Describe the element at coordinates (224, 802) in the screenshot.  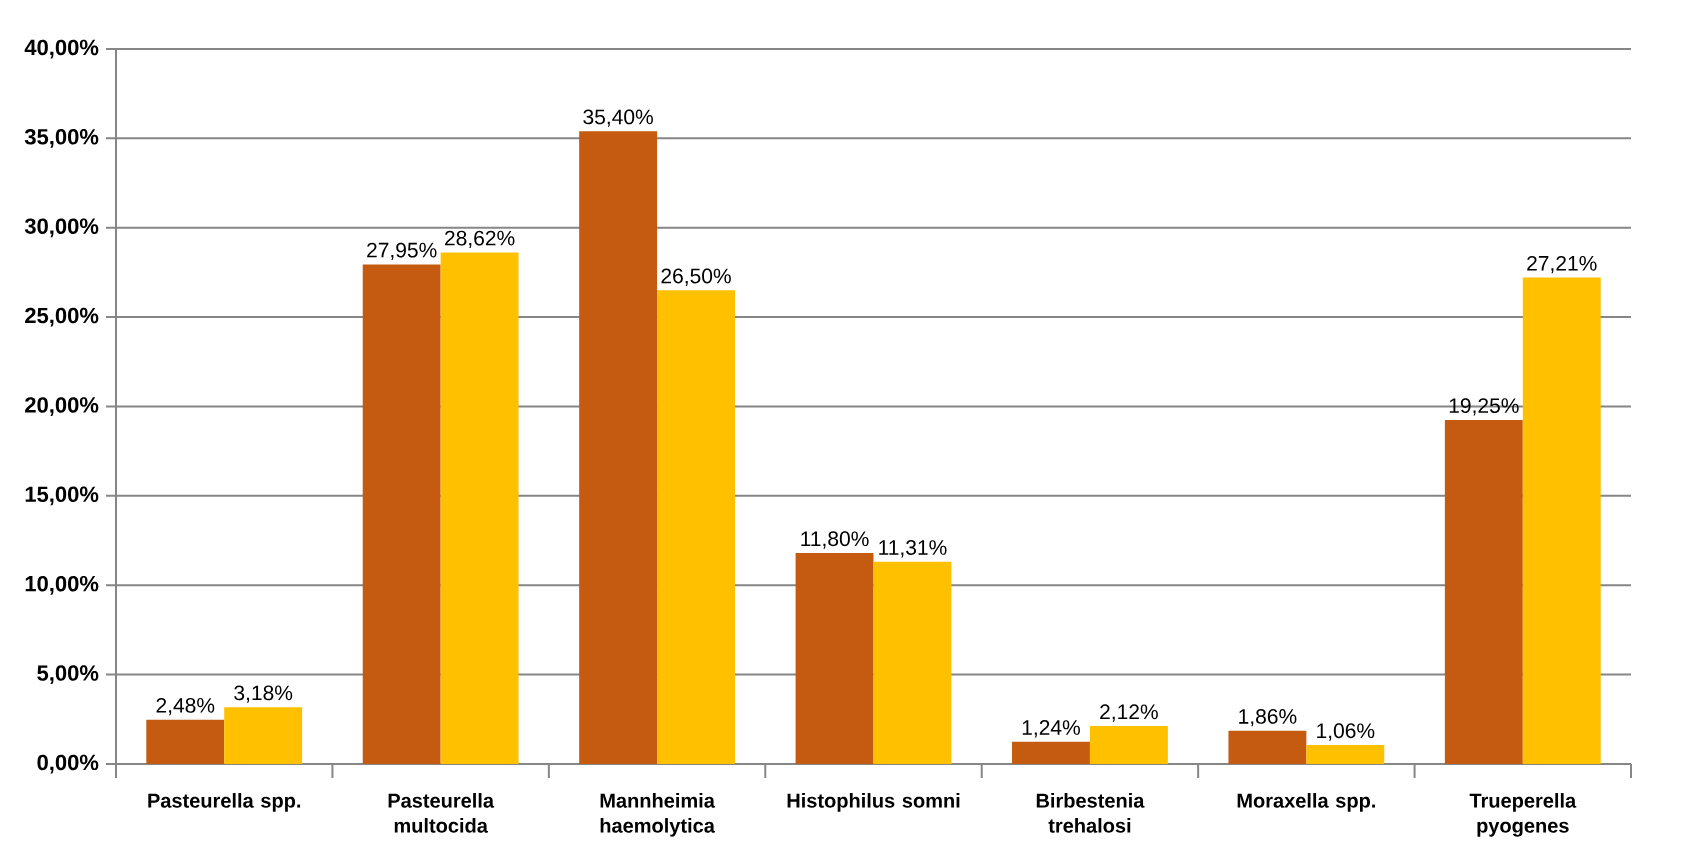
I see `x-tick-label: Pasteurella spp.` at that location.